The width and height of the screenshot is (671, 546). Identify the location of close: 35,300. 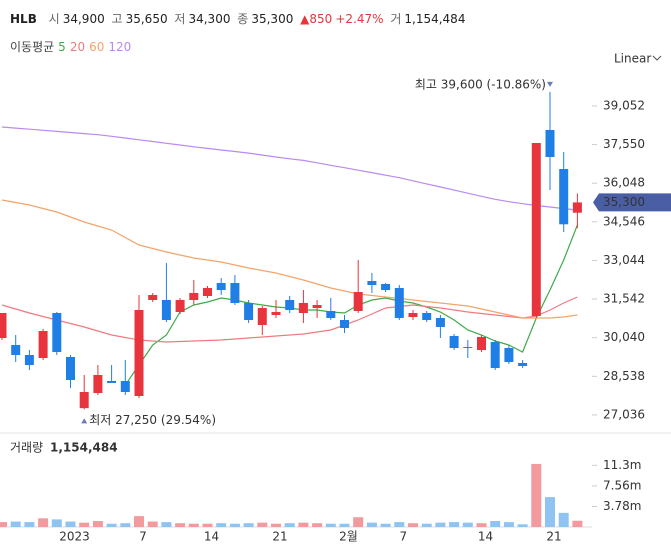
(272, 19).